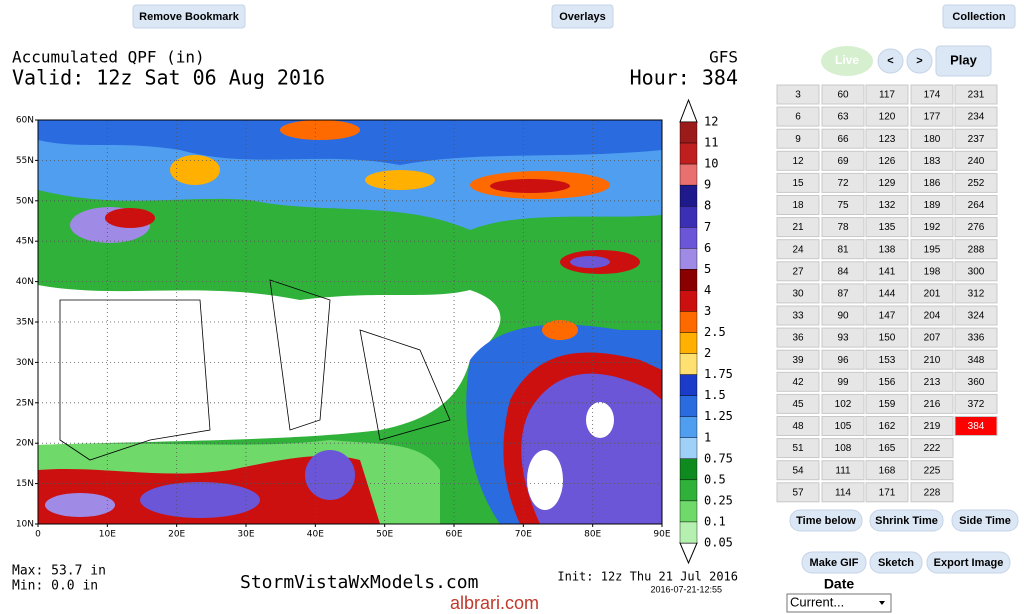  I want to click on hour-cell: 126, so click(887, 160).